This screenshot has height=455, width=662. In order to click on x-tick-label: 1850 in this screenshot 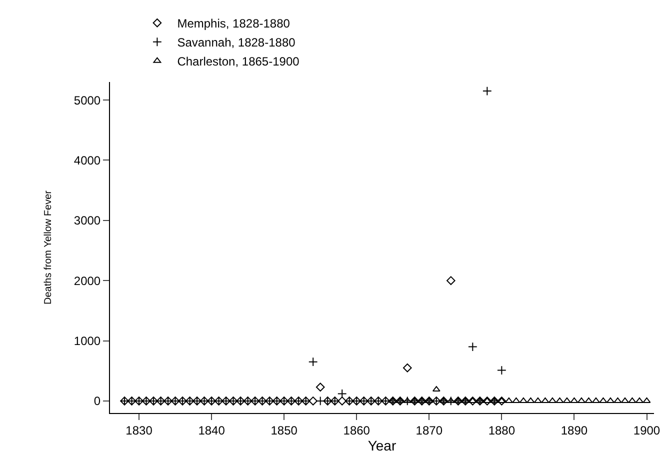, I will do `click(284, 430)`.